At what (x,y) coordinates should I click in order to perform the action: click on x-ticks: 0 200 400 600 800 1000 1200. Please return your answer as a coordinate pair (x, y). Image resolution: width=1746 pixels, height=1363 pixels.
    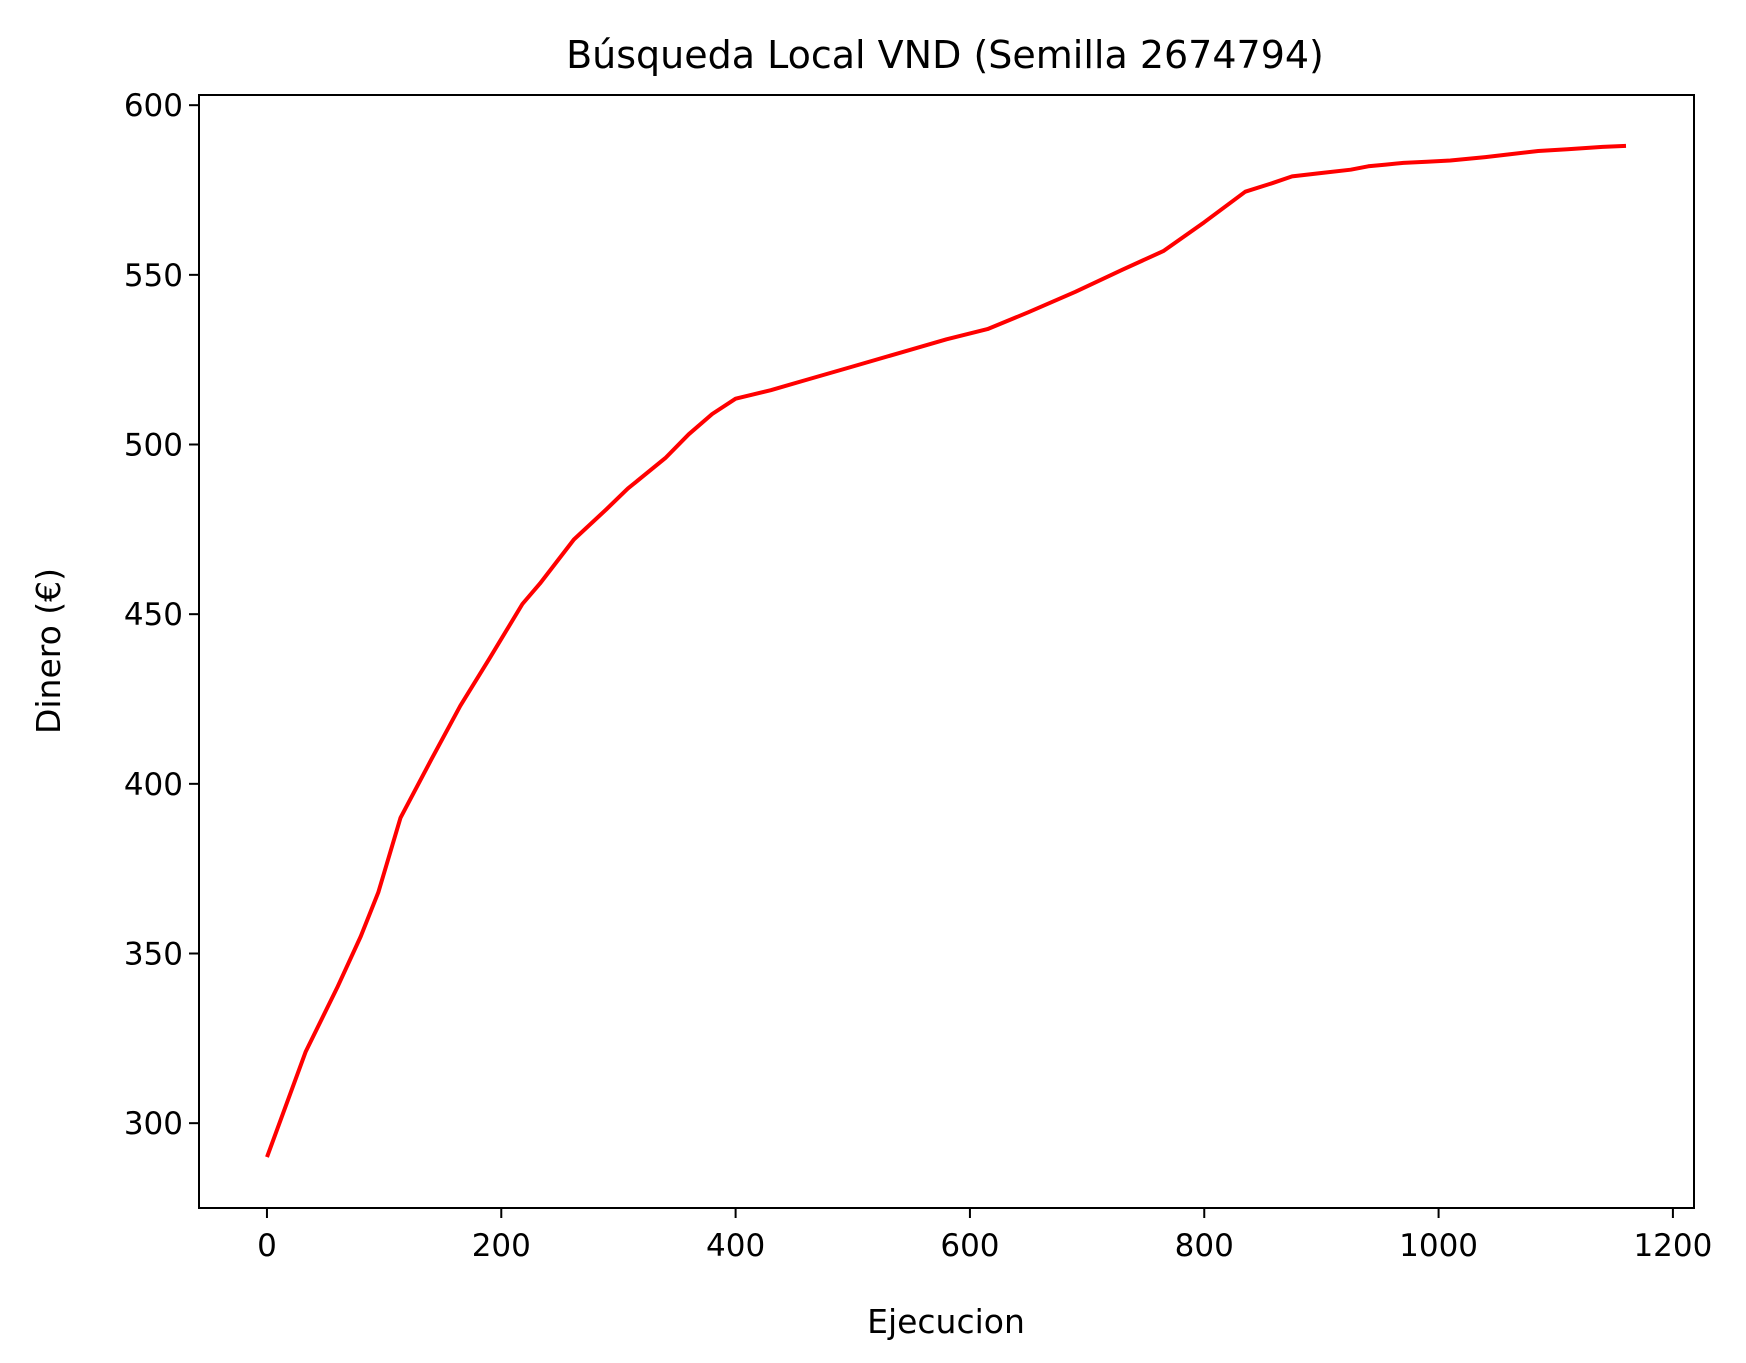
    Looking at the image, I should click on (984, 1236).